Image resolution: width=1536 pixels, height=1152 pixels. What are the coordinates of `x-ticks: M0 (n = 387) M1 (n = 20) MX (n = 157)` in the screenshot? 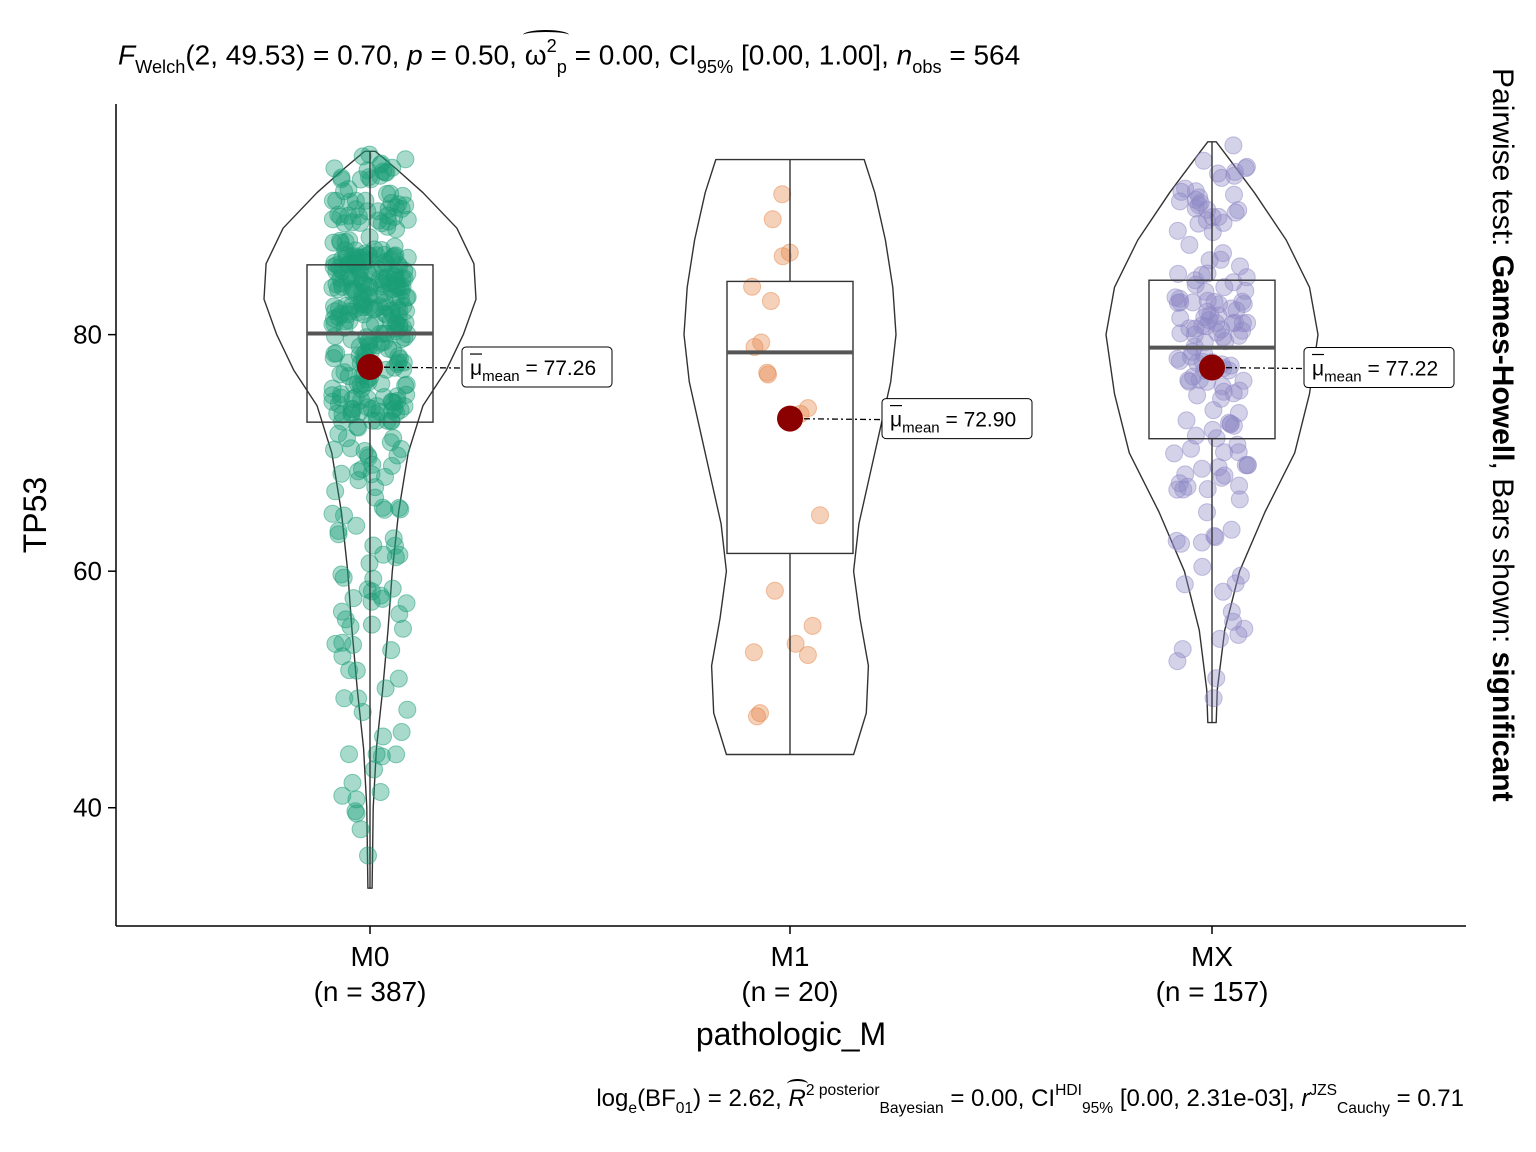 It's located at (791, 966).